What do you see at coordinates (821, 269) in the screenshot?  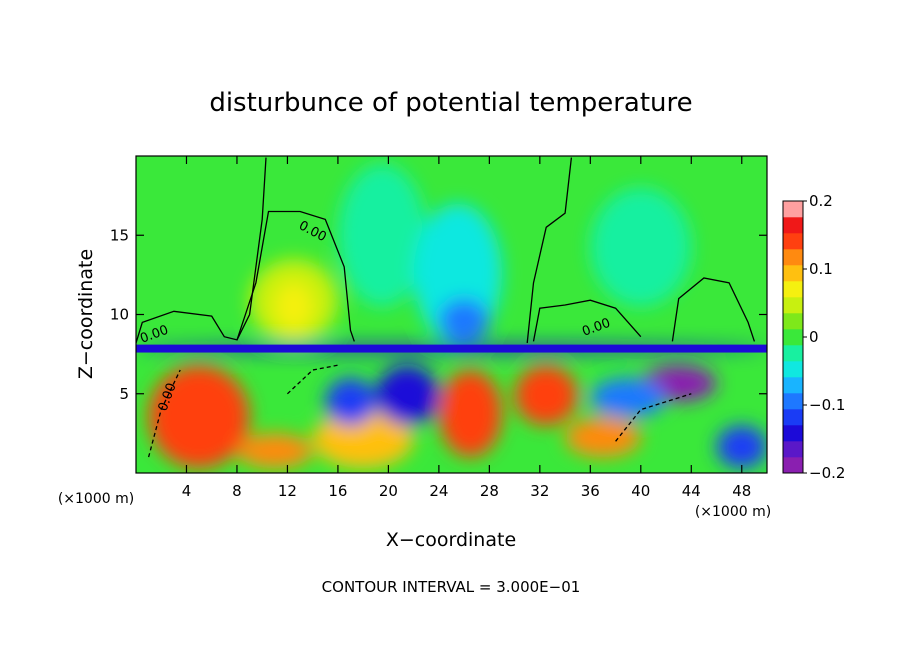 I see `colorbar-tick-label: 0.1` at bounding box center [821, 269].